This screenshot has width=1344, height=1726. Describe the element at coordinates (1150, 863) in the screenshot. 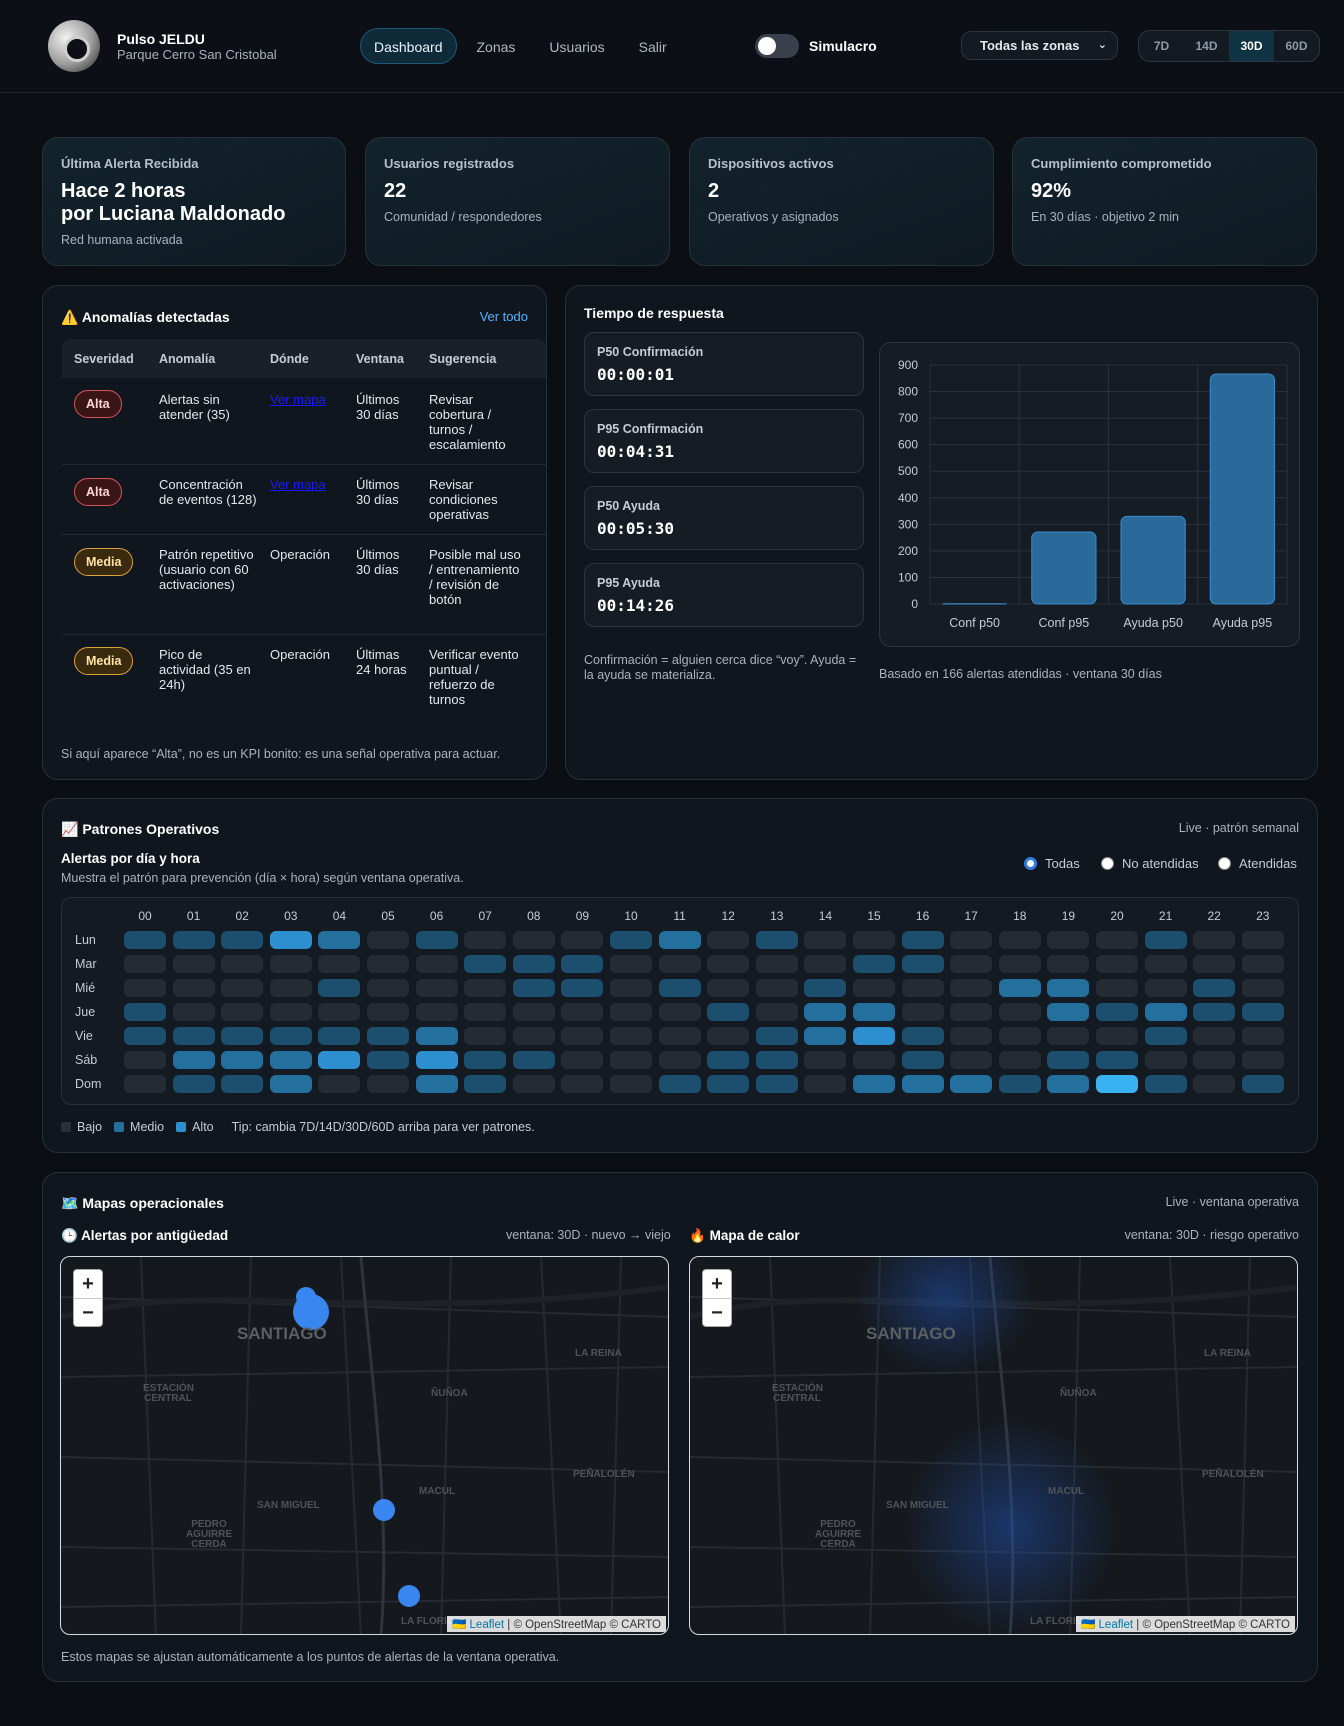

I see `filter-no-atendidas: No atendidas` at that location.